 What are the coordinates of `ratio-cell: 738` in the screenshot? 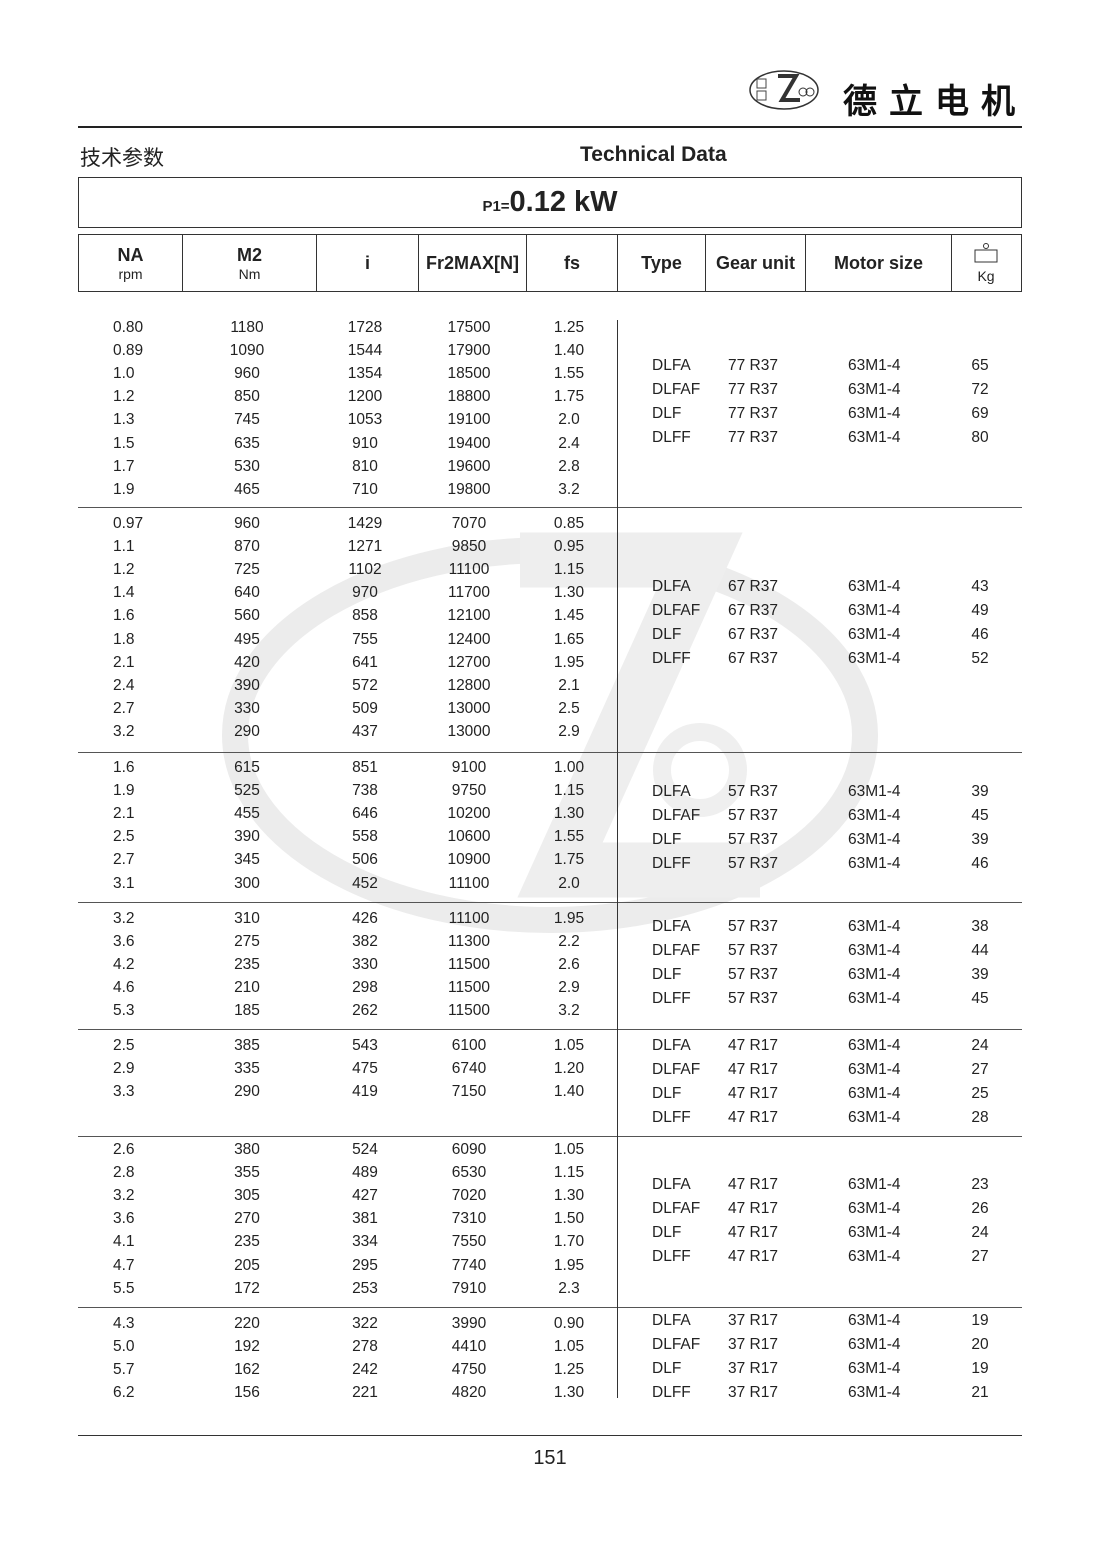 It's located at (365, 791).